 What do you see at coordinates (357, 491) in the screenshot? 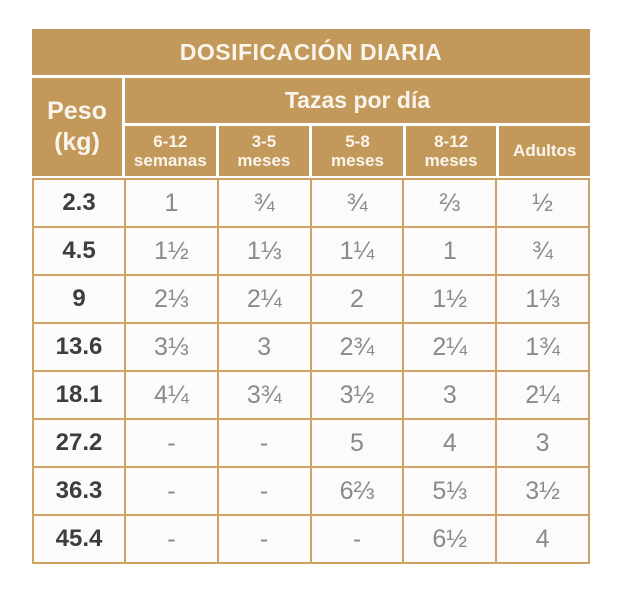
I see `dosage-cell: 6⅔` at bounding box center [357, 491].